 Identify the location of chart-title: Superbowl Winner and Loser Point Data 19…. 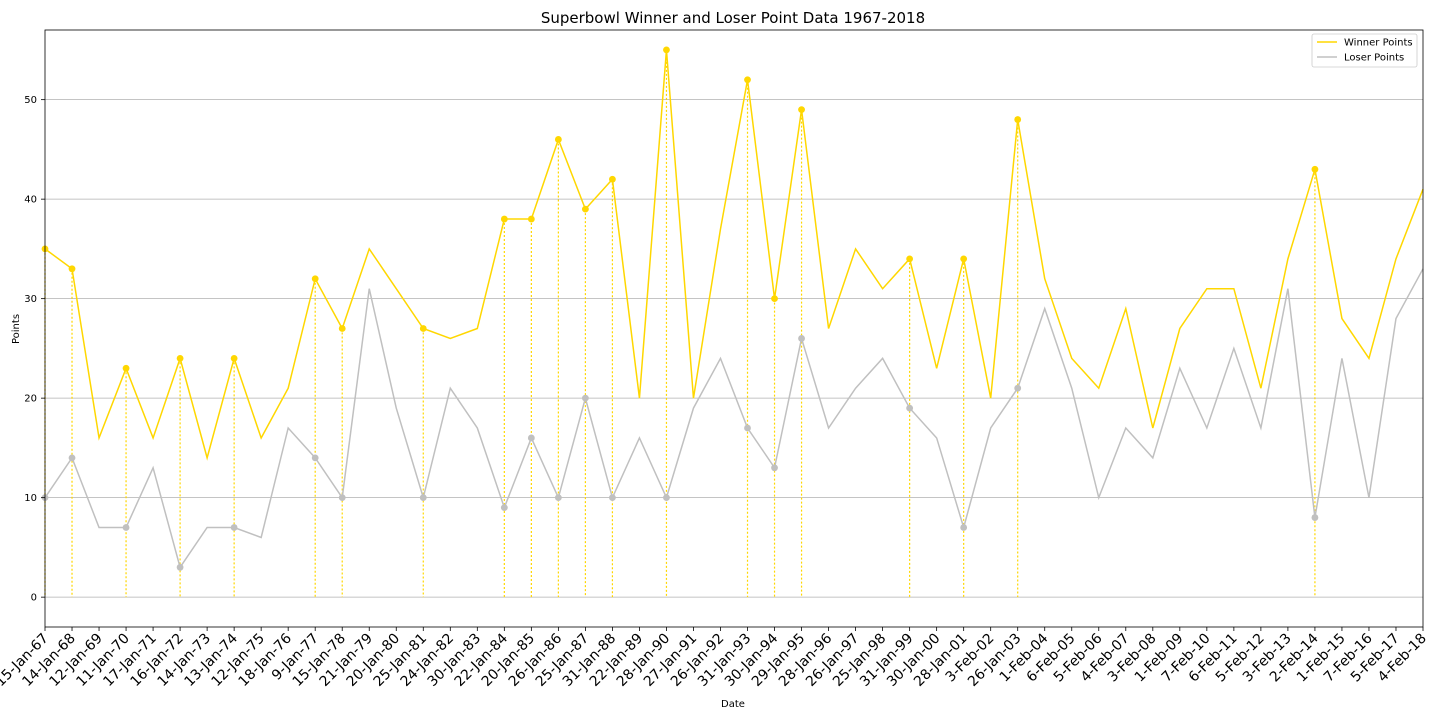
(733, 18).